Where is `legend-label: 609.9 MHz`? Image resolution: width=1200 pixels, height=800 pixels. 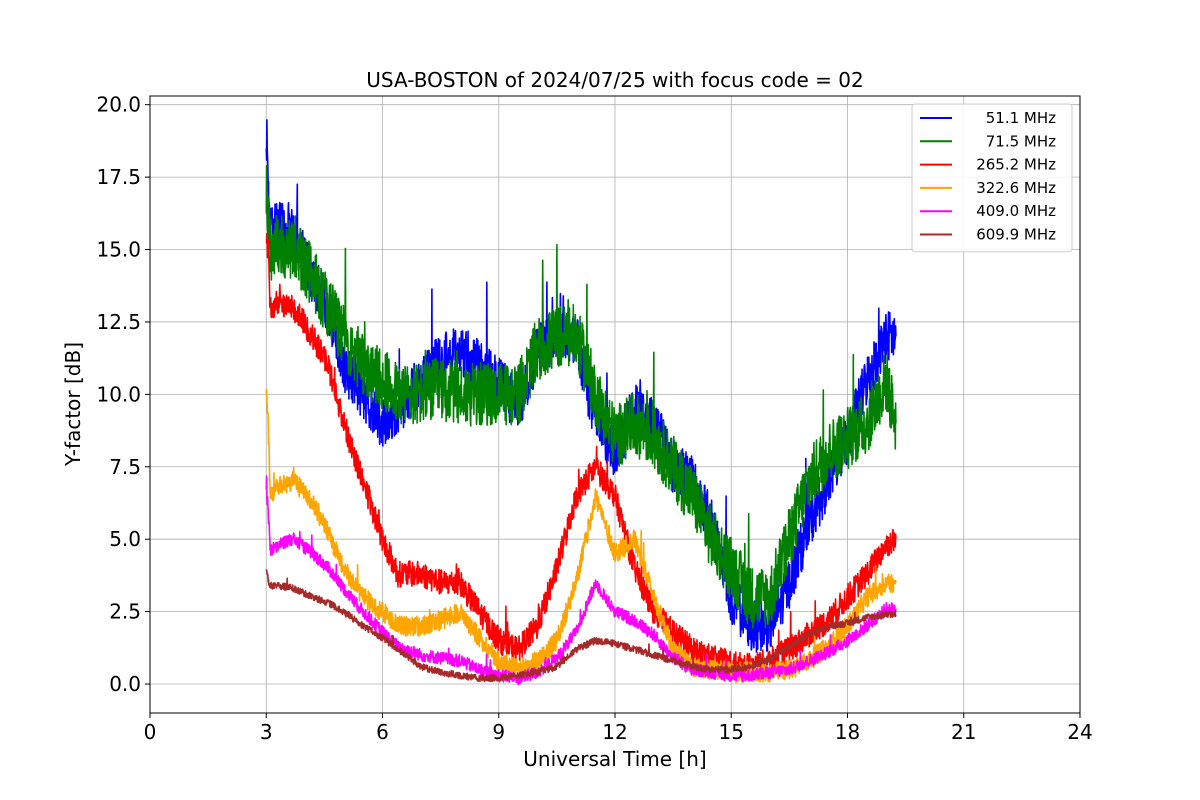 legend-label: 609.9 MHz is located at coordinates (1016, 235).